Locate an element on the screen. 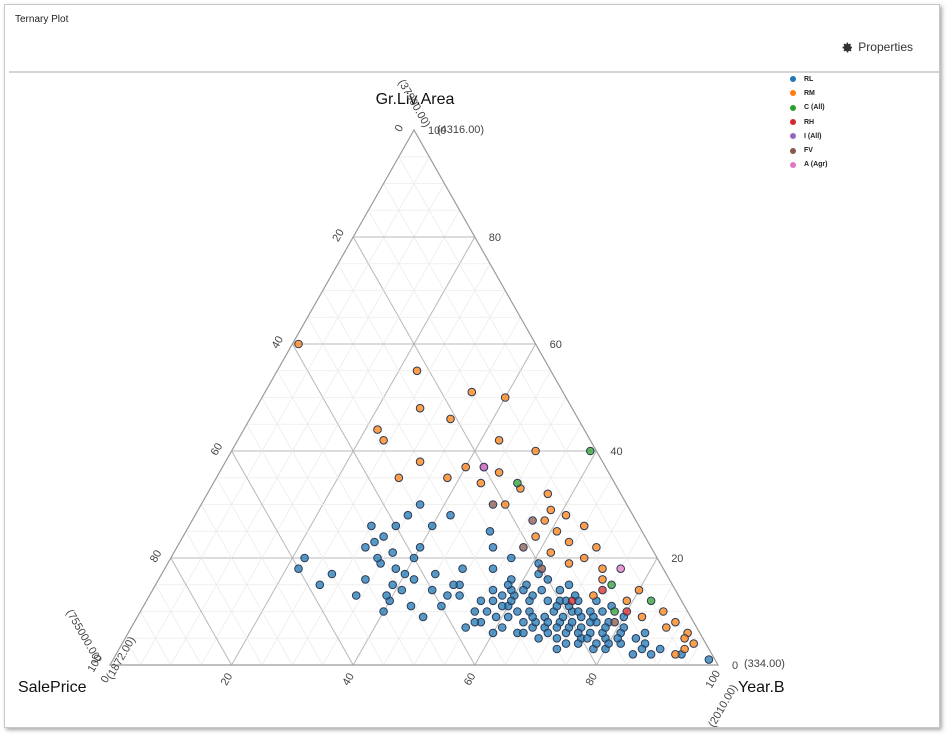  tick-label-right-axis: 80 is located at coordinates (592, 679).